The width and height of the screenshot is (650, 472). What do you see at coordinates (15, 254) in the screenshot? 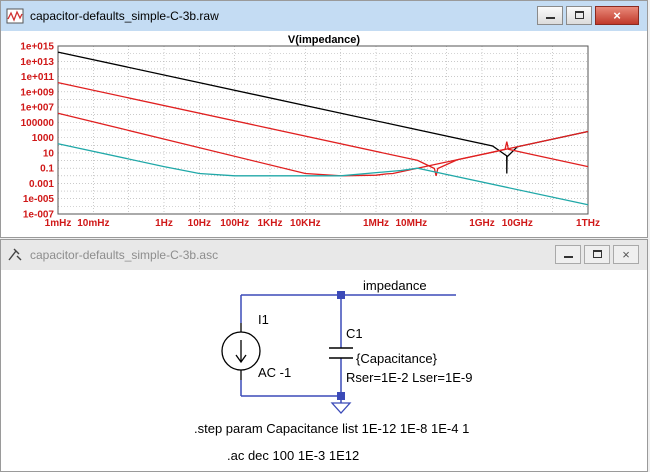
I see `schematic-app-icon` at bounding box center [15, 254].